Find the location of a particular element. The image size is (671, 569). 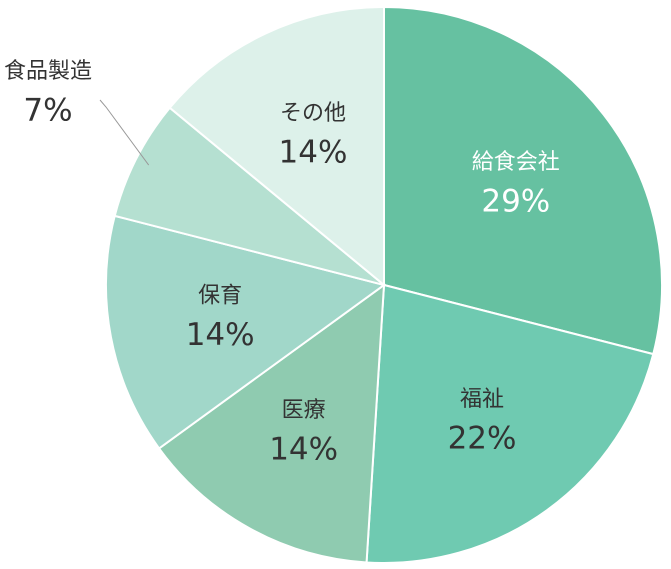

value-label: 7% is located at coordinates (47, 111).